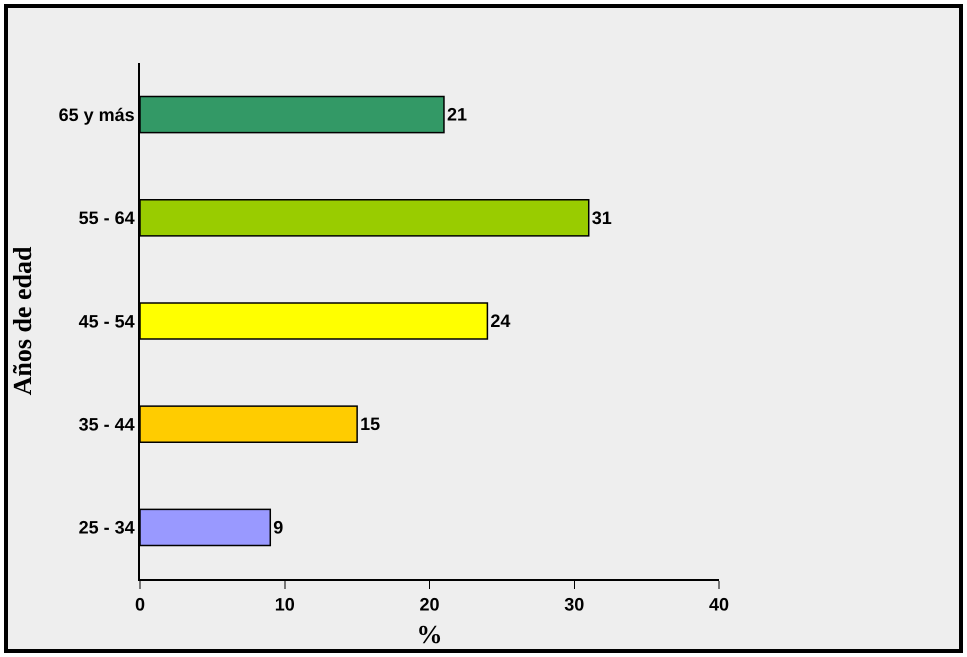  Describe the element at coordinates (719, 604) in the screenshot. I see `x-tick-label: 40` at that location.